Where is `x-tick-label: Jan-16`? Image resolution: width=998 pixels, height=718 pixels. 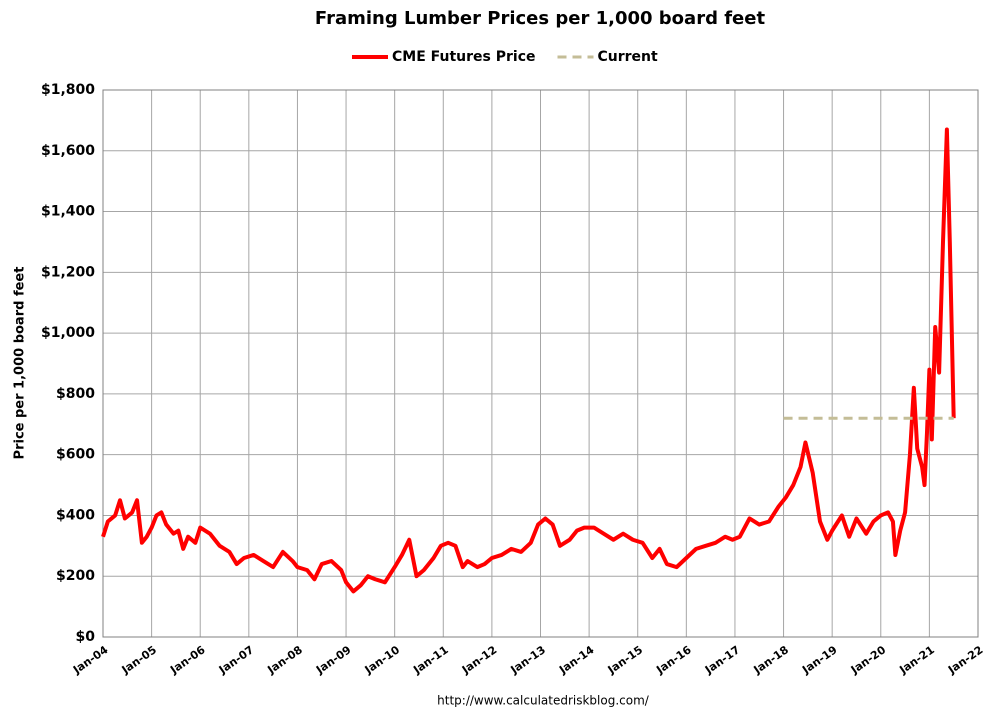 x-tick-label: Jan-16 is located at coordinates (673, 660).